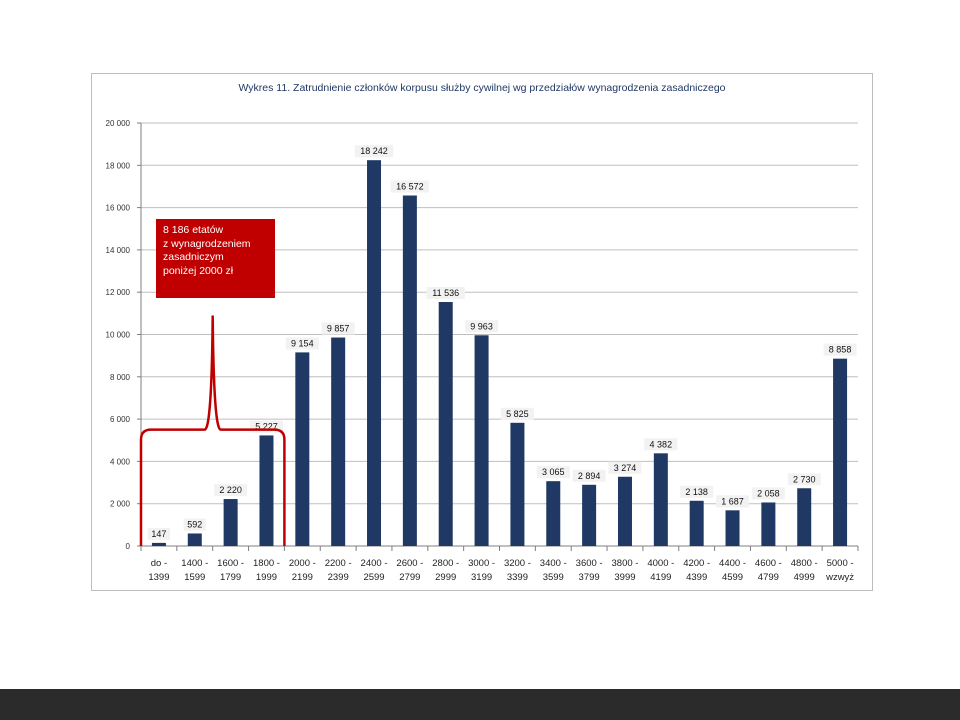  I want to click on brace-layer, so click(212, 430).